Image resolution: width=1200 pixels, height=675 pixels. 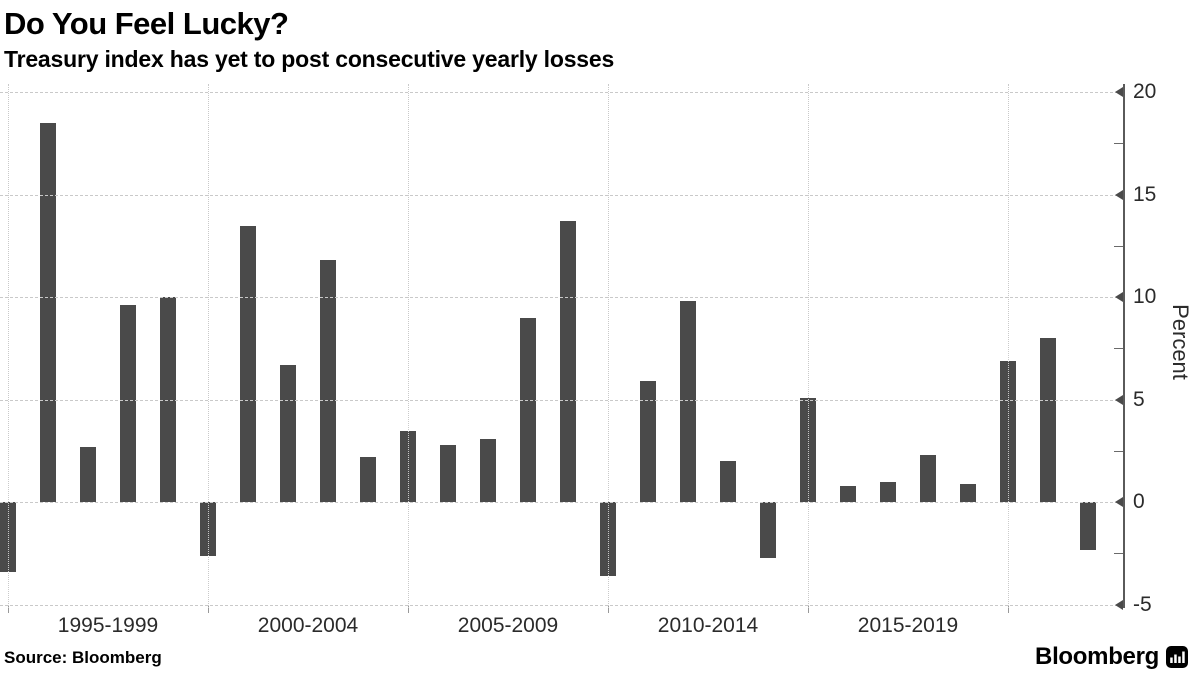 I want to click on bar-1995, so click(x=48, y=312).